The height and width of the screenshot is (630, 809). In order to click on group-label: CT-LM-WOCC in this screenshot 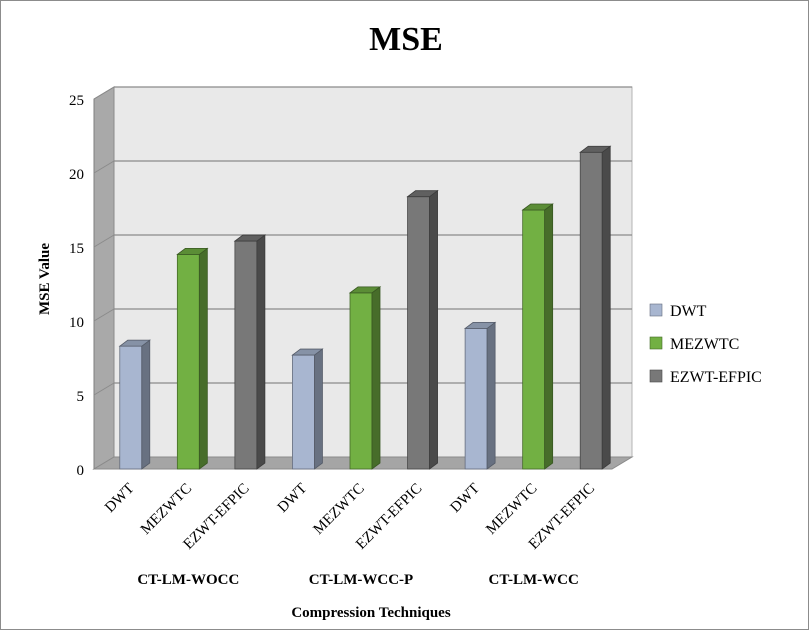, I will do `click(188, 580)`.